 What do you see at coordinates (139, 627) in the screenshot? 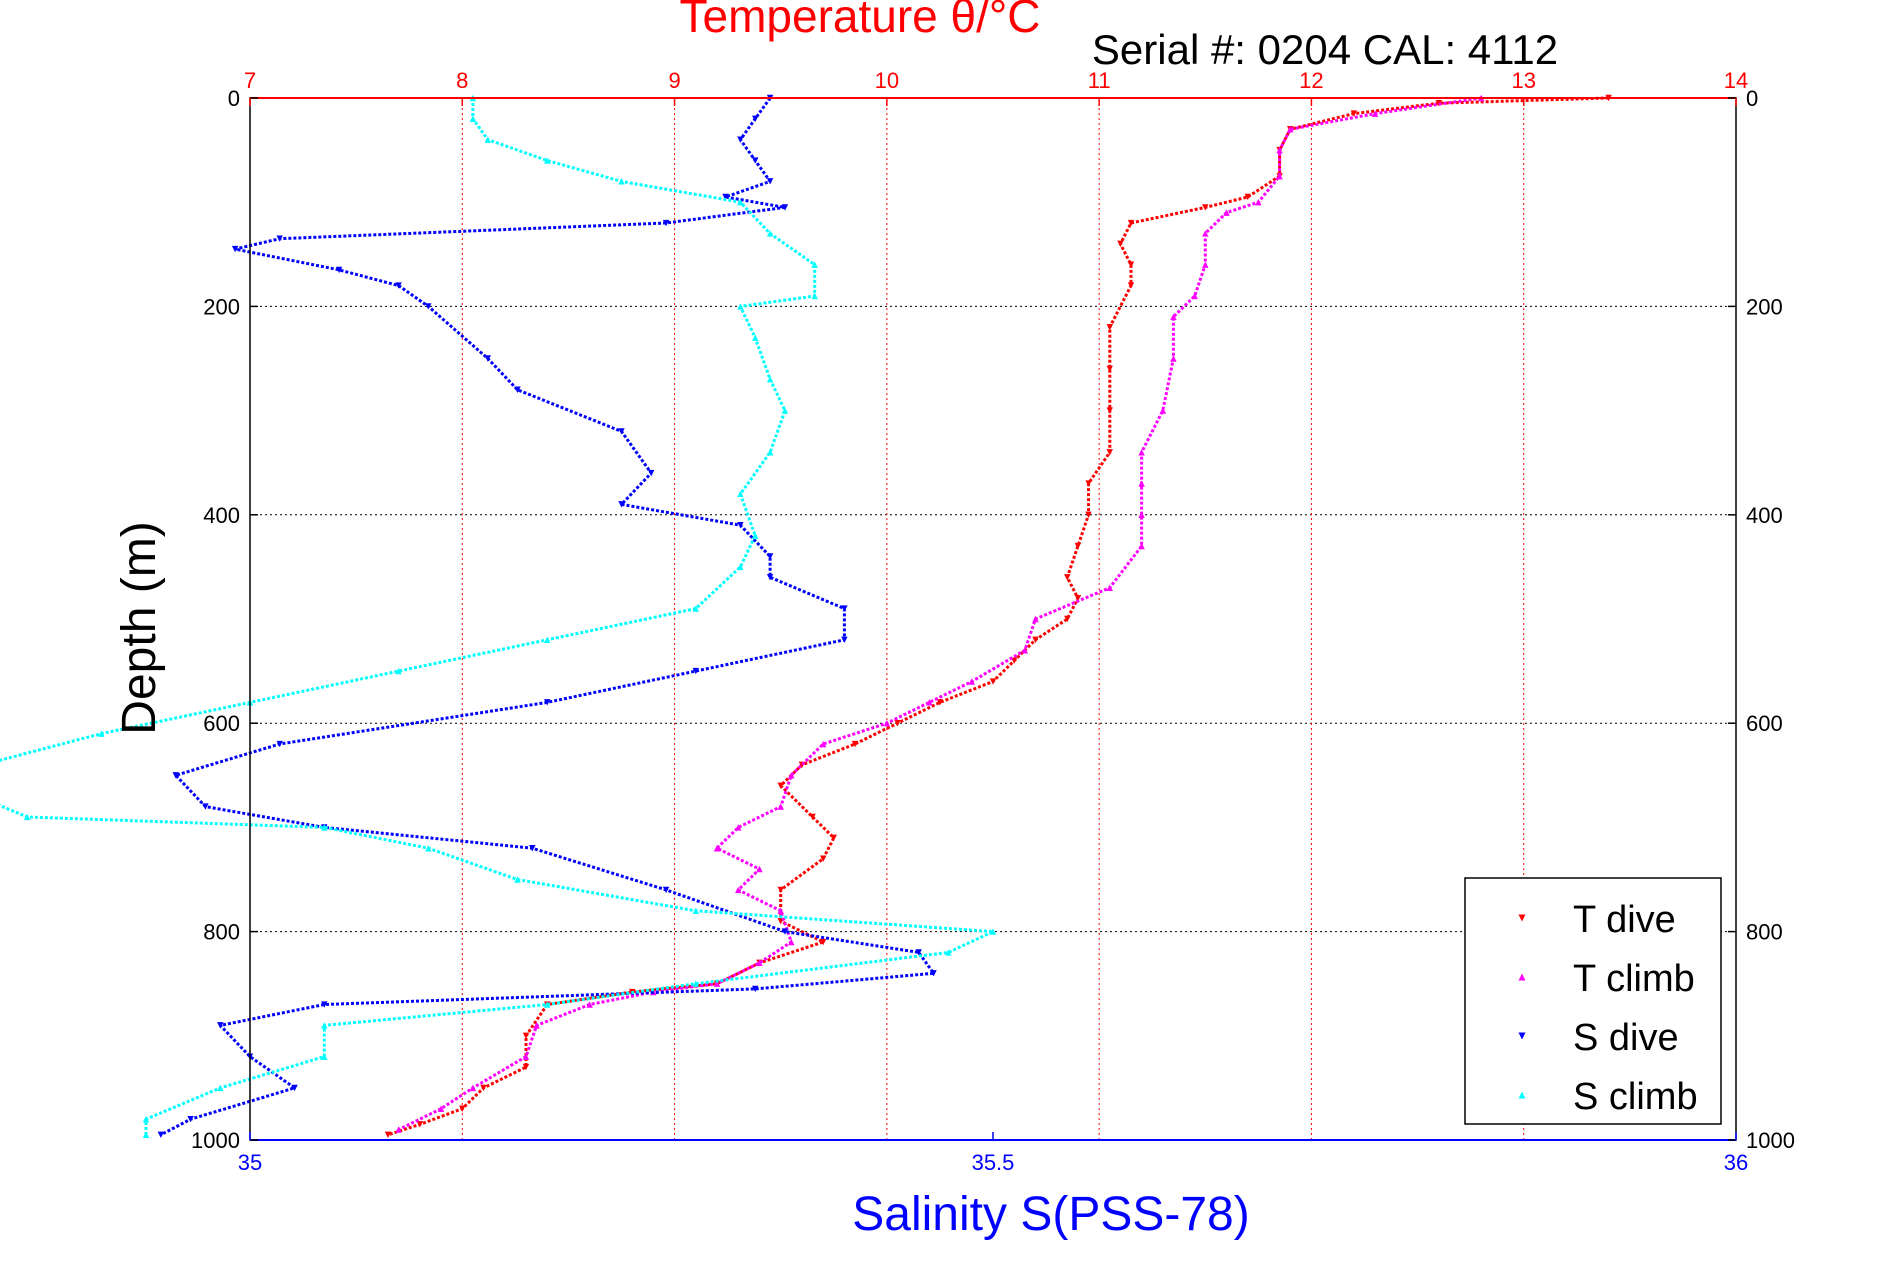
I see `y-axis-label: Depth (m)` at bounding box center [139, 627].